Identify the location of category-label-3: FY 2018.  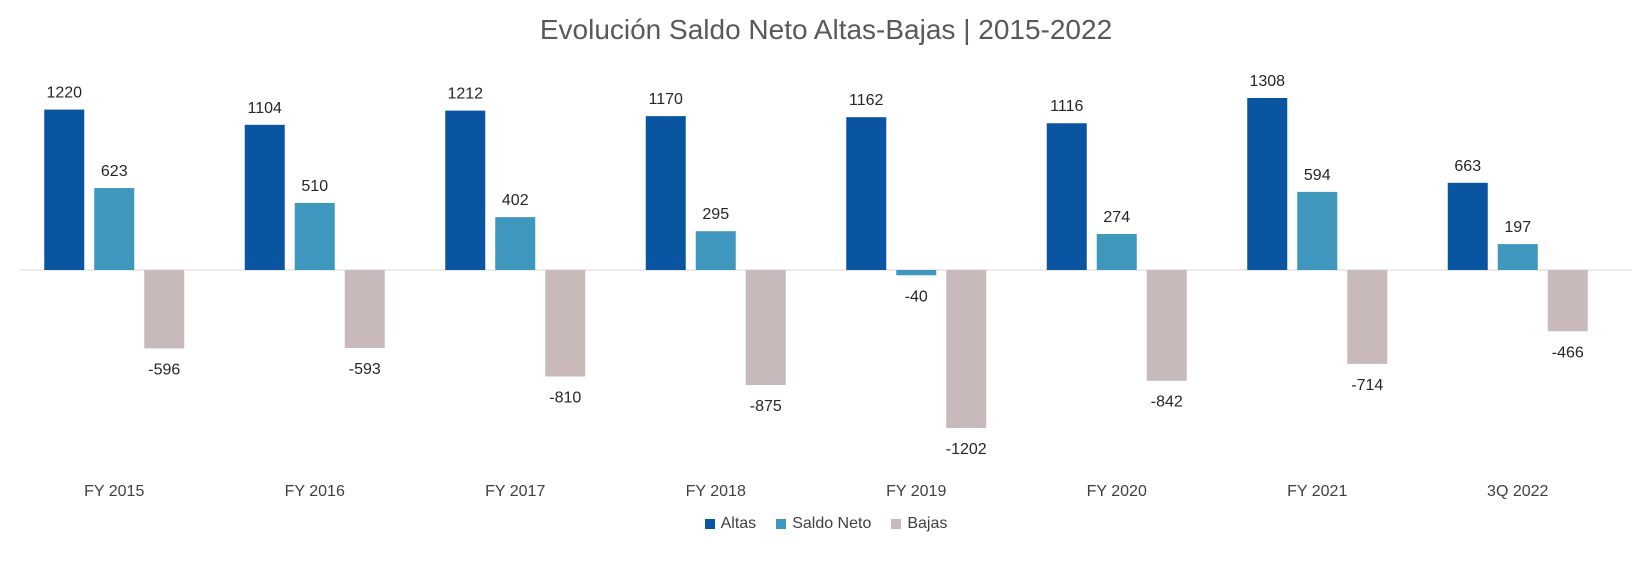
(716, 491).